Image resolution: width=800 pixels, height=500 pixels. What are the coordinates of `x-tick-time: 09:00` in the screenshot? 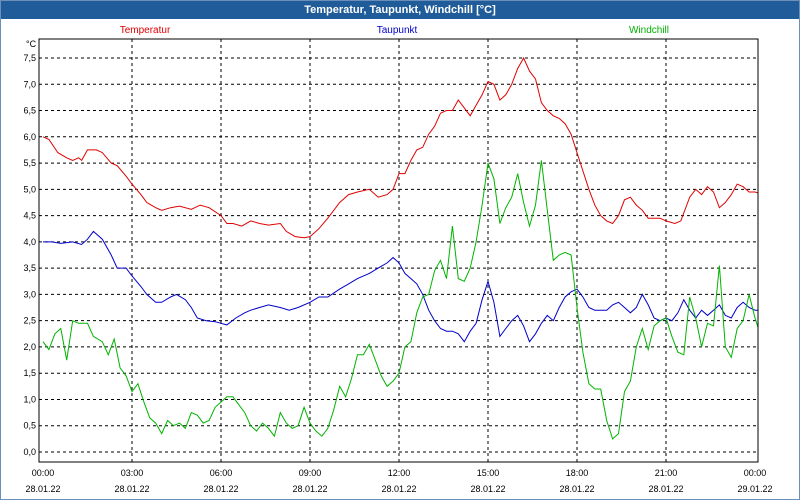 It's located at (310, 473).